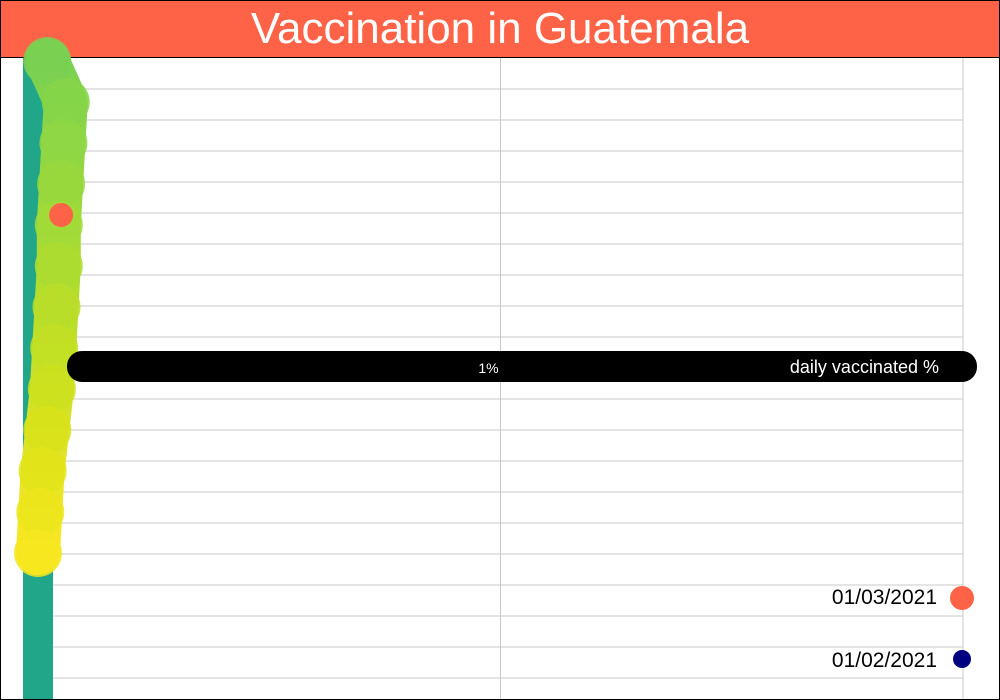 This screenshot has width=1000, height=700. What do you see at coordinates (884, 660) in the screenshot?
I see `legend-label-older: 01/02/2021` at bounding box center [884, 660].